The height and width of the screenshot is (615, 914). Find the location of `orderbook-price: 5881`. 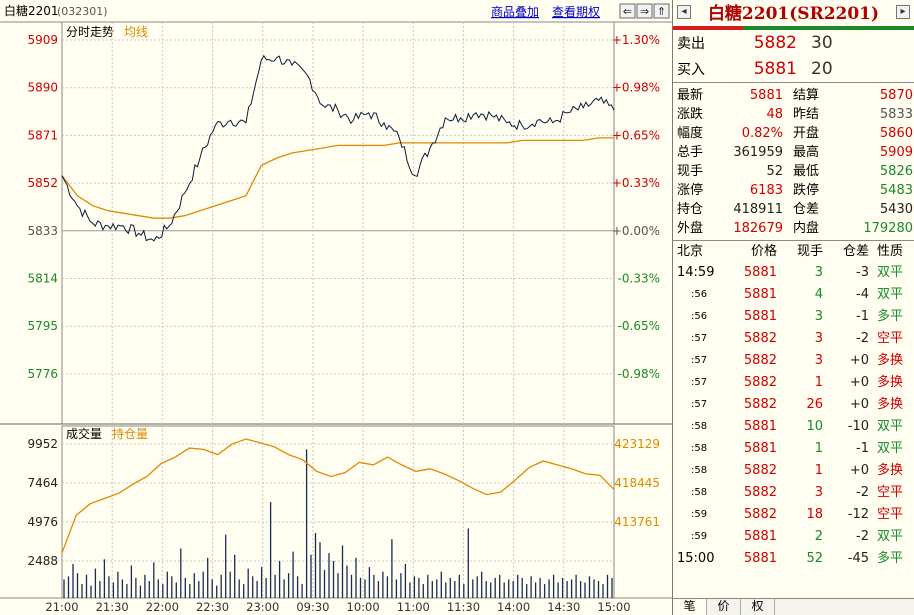

orderbook-price: 5881 is located at coordinates (775, 69).